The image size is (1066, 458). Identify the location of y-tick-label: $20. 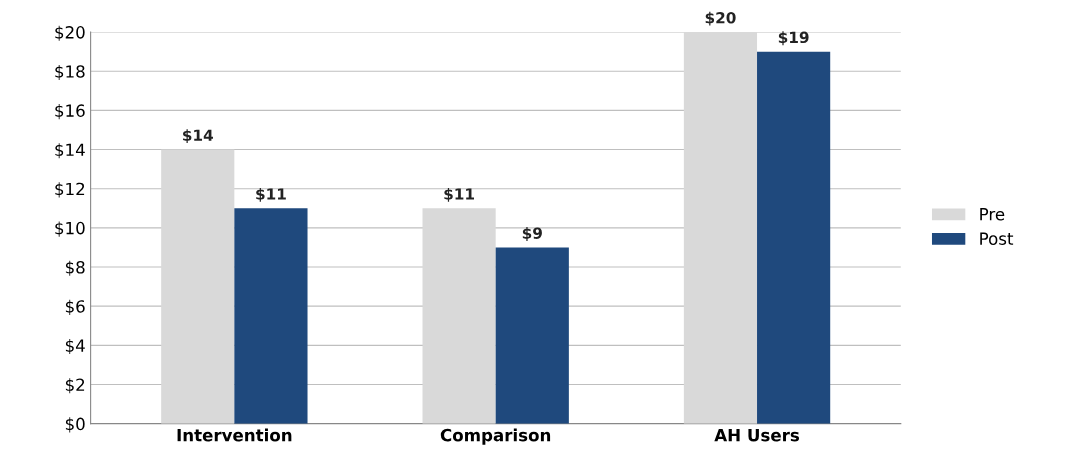
(70, 33).